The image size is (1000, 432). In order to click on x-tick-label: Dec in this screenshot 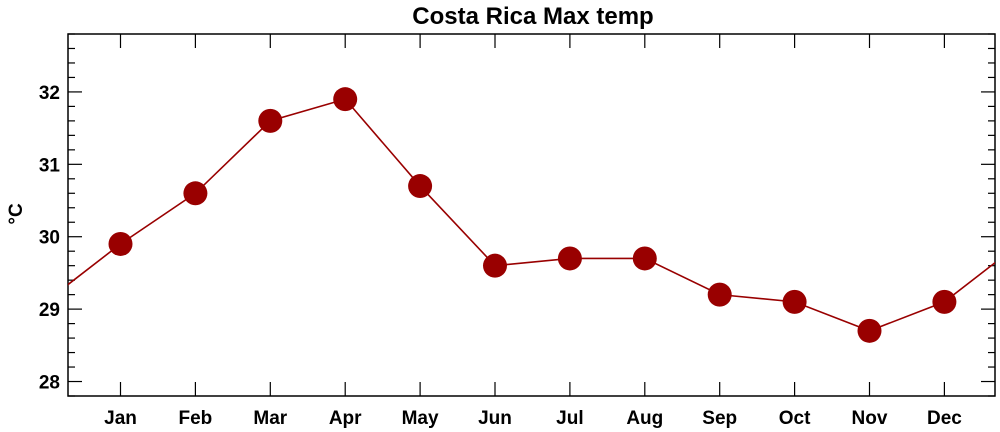, I will do `click(944, 418)`.